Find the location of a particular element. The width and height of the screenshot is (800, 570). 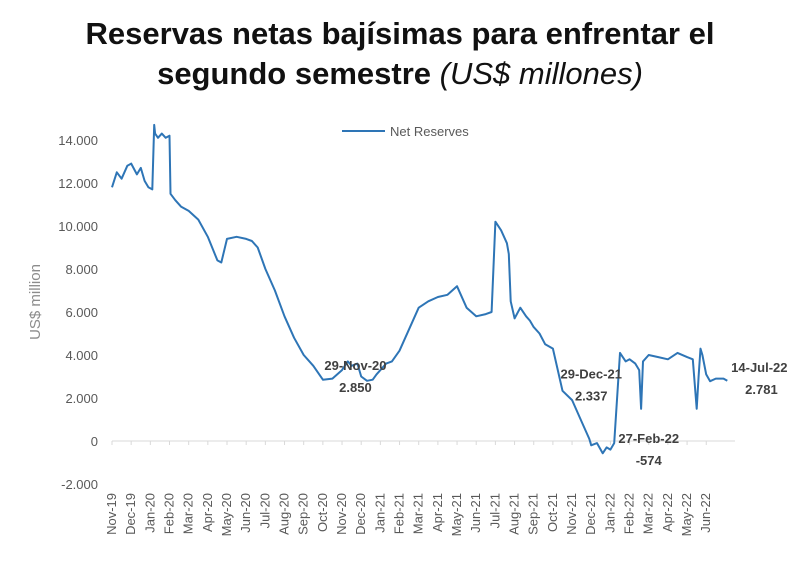

x-tick-label: May-22 is located at coordinates (686, 514).